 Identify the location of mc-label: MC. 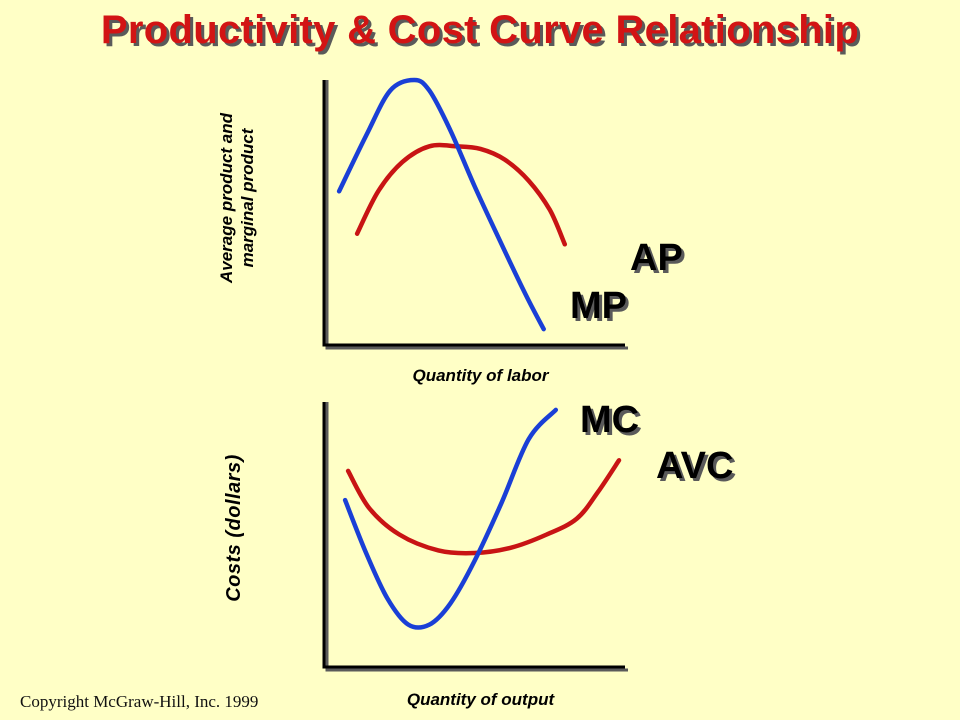
(609, 420).